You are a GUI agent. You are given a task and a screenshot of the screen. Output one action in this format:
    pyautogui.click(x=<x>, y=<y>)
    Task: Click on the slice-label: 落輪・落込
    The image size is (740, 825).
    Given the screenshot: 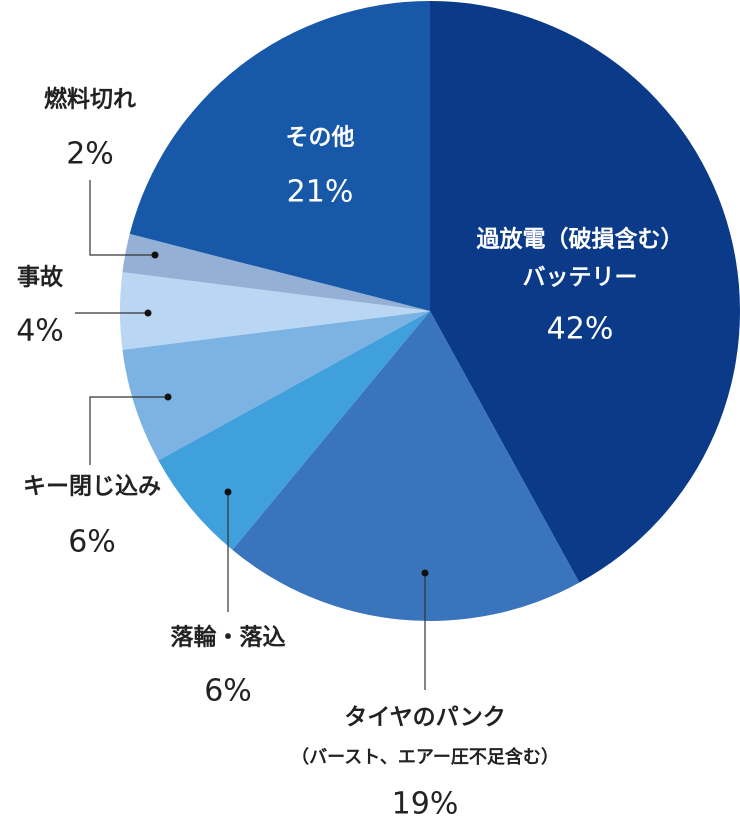 What is the action you would take?
    pyautogui.click(x=228, y=637)
    